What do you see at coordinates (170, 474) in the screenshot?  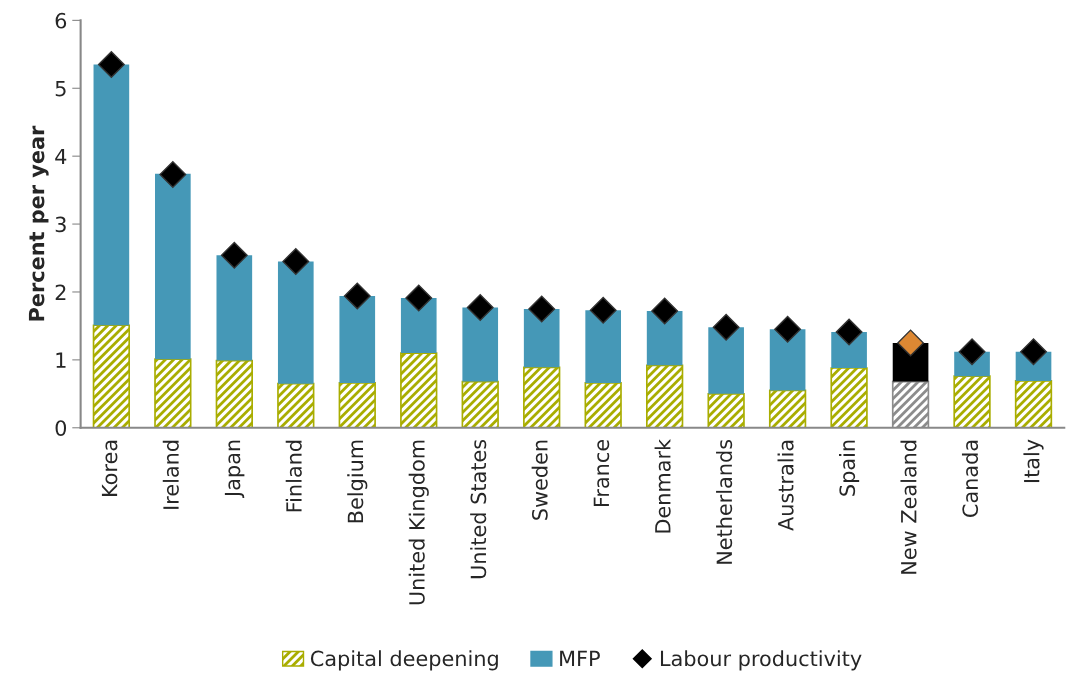 I see `x-tick-label: Ireland` at bounding box center [170, 474].